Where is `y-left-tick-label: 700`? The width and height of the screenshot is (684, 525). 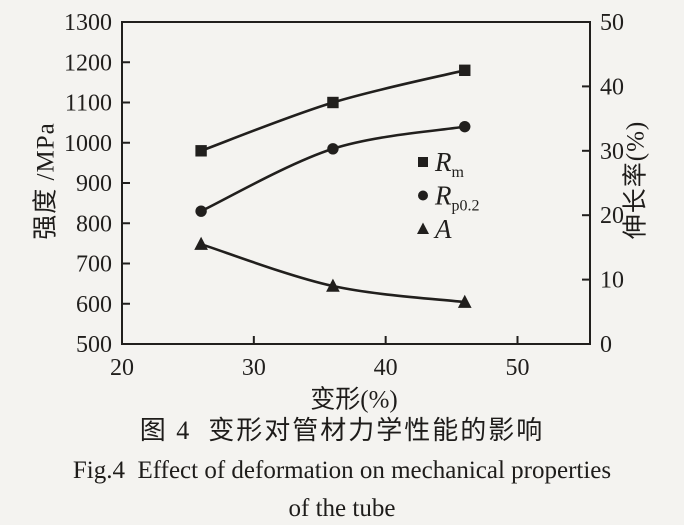
y-left-tick-label: 700 is located at coordinates (94, 265).